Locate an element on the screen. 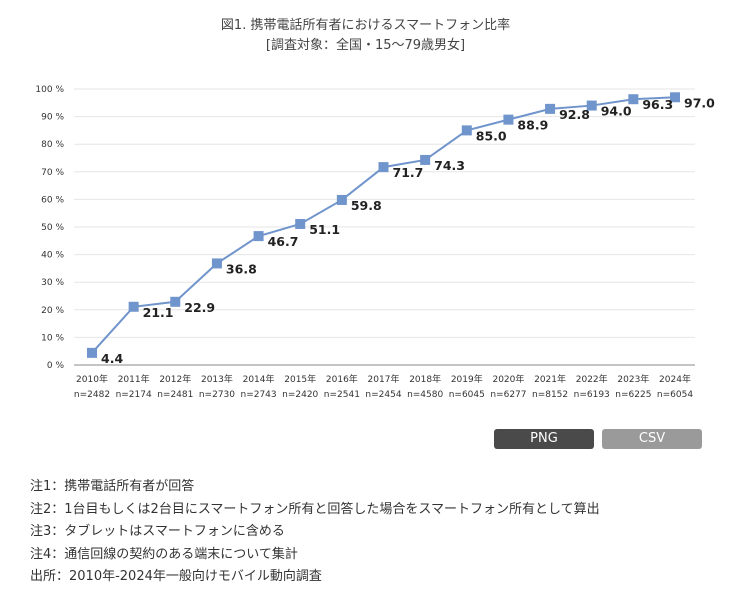  y-tick-label: 70 % is located at coordinates (52, 173).